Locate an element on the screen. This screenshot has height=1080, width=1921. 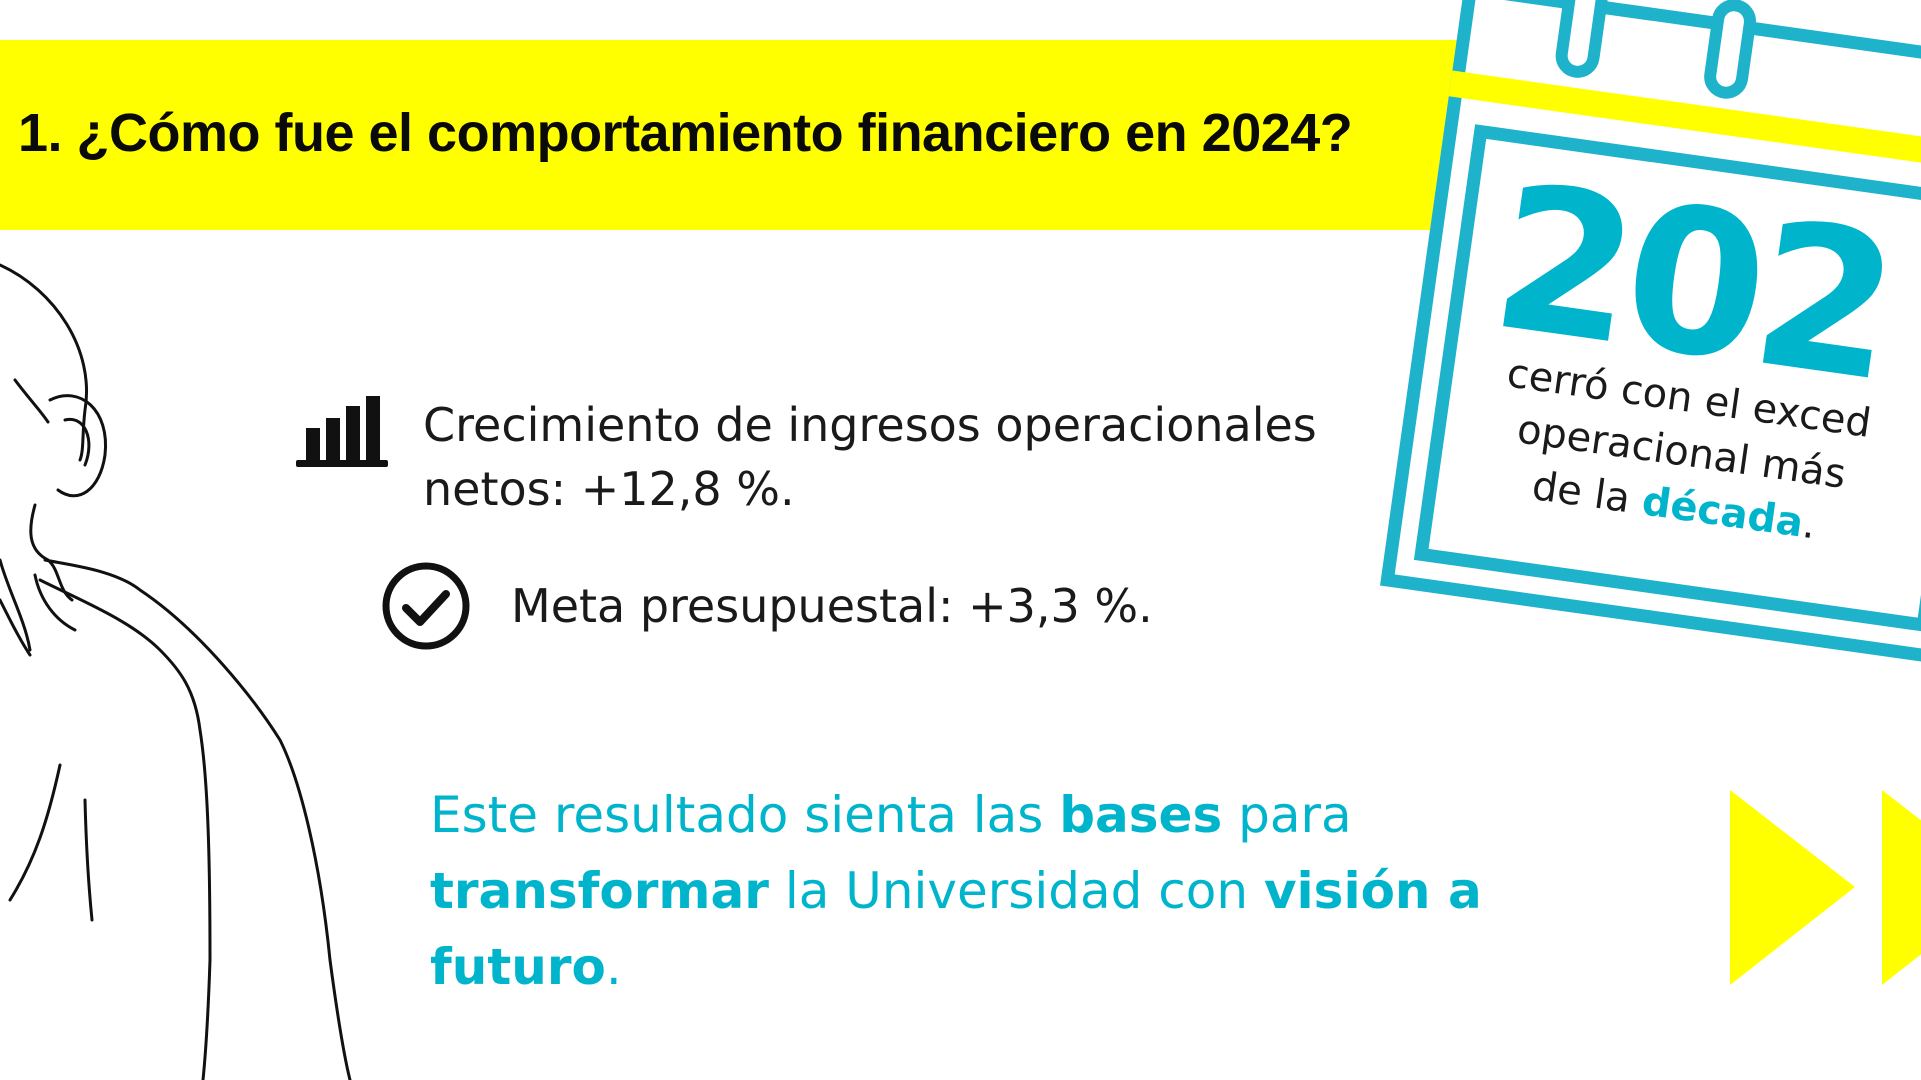
tagline-bold: visión a futuro is located at coordinates (956, 929).